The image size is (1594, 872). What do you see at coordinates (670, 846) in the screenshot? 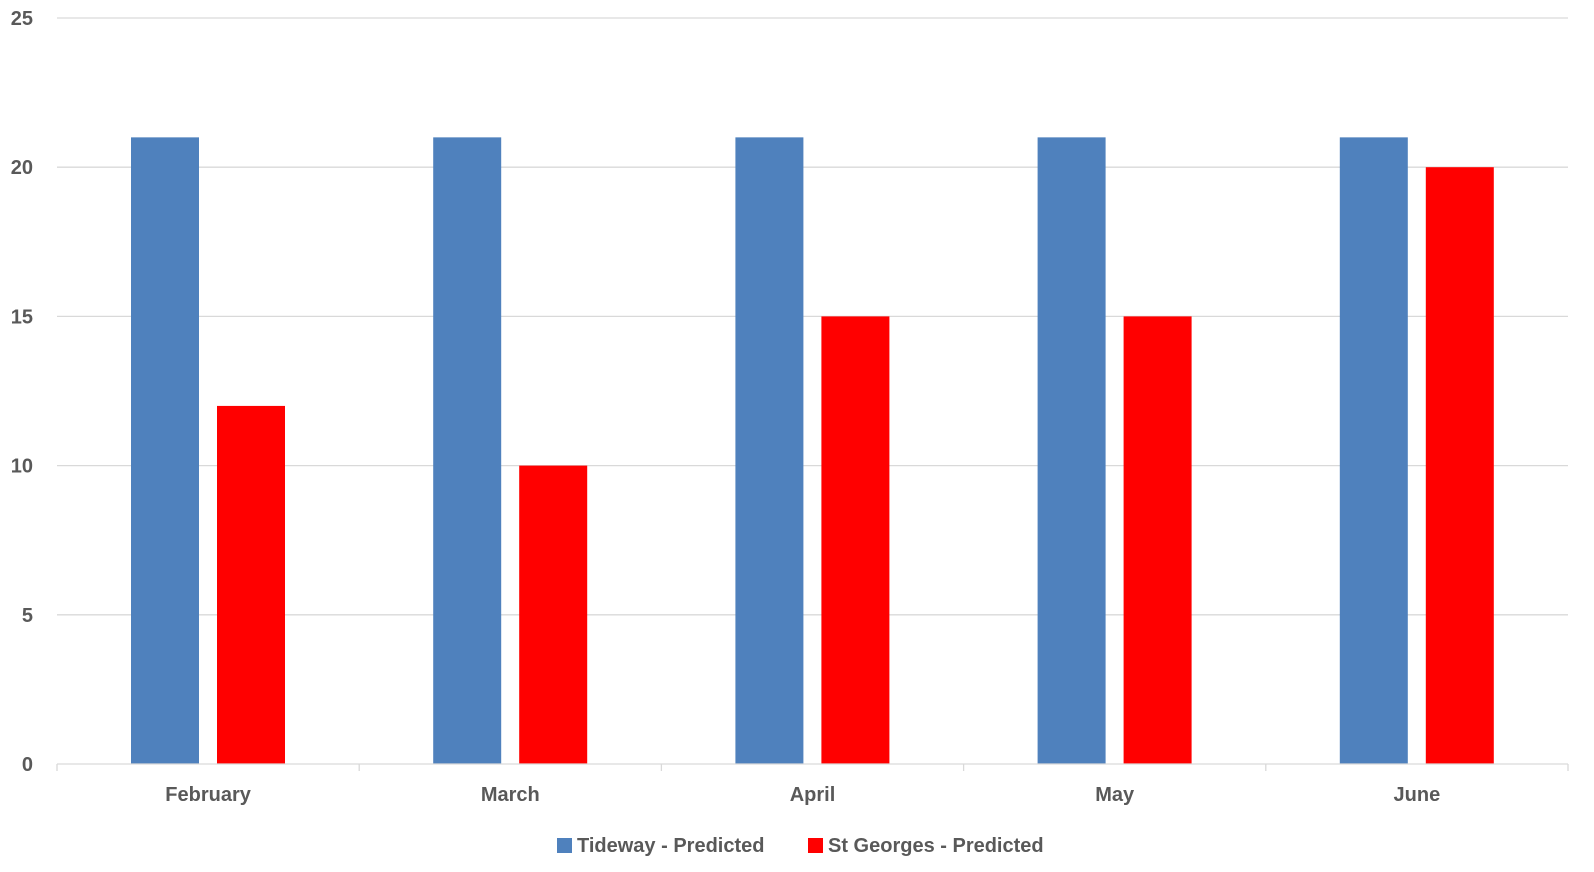
I see `legend-label: Tideway - Predicted` at bounding box center [670, 846].